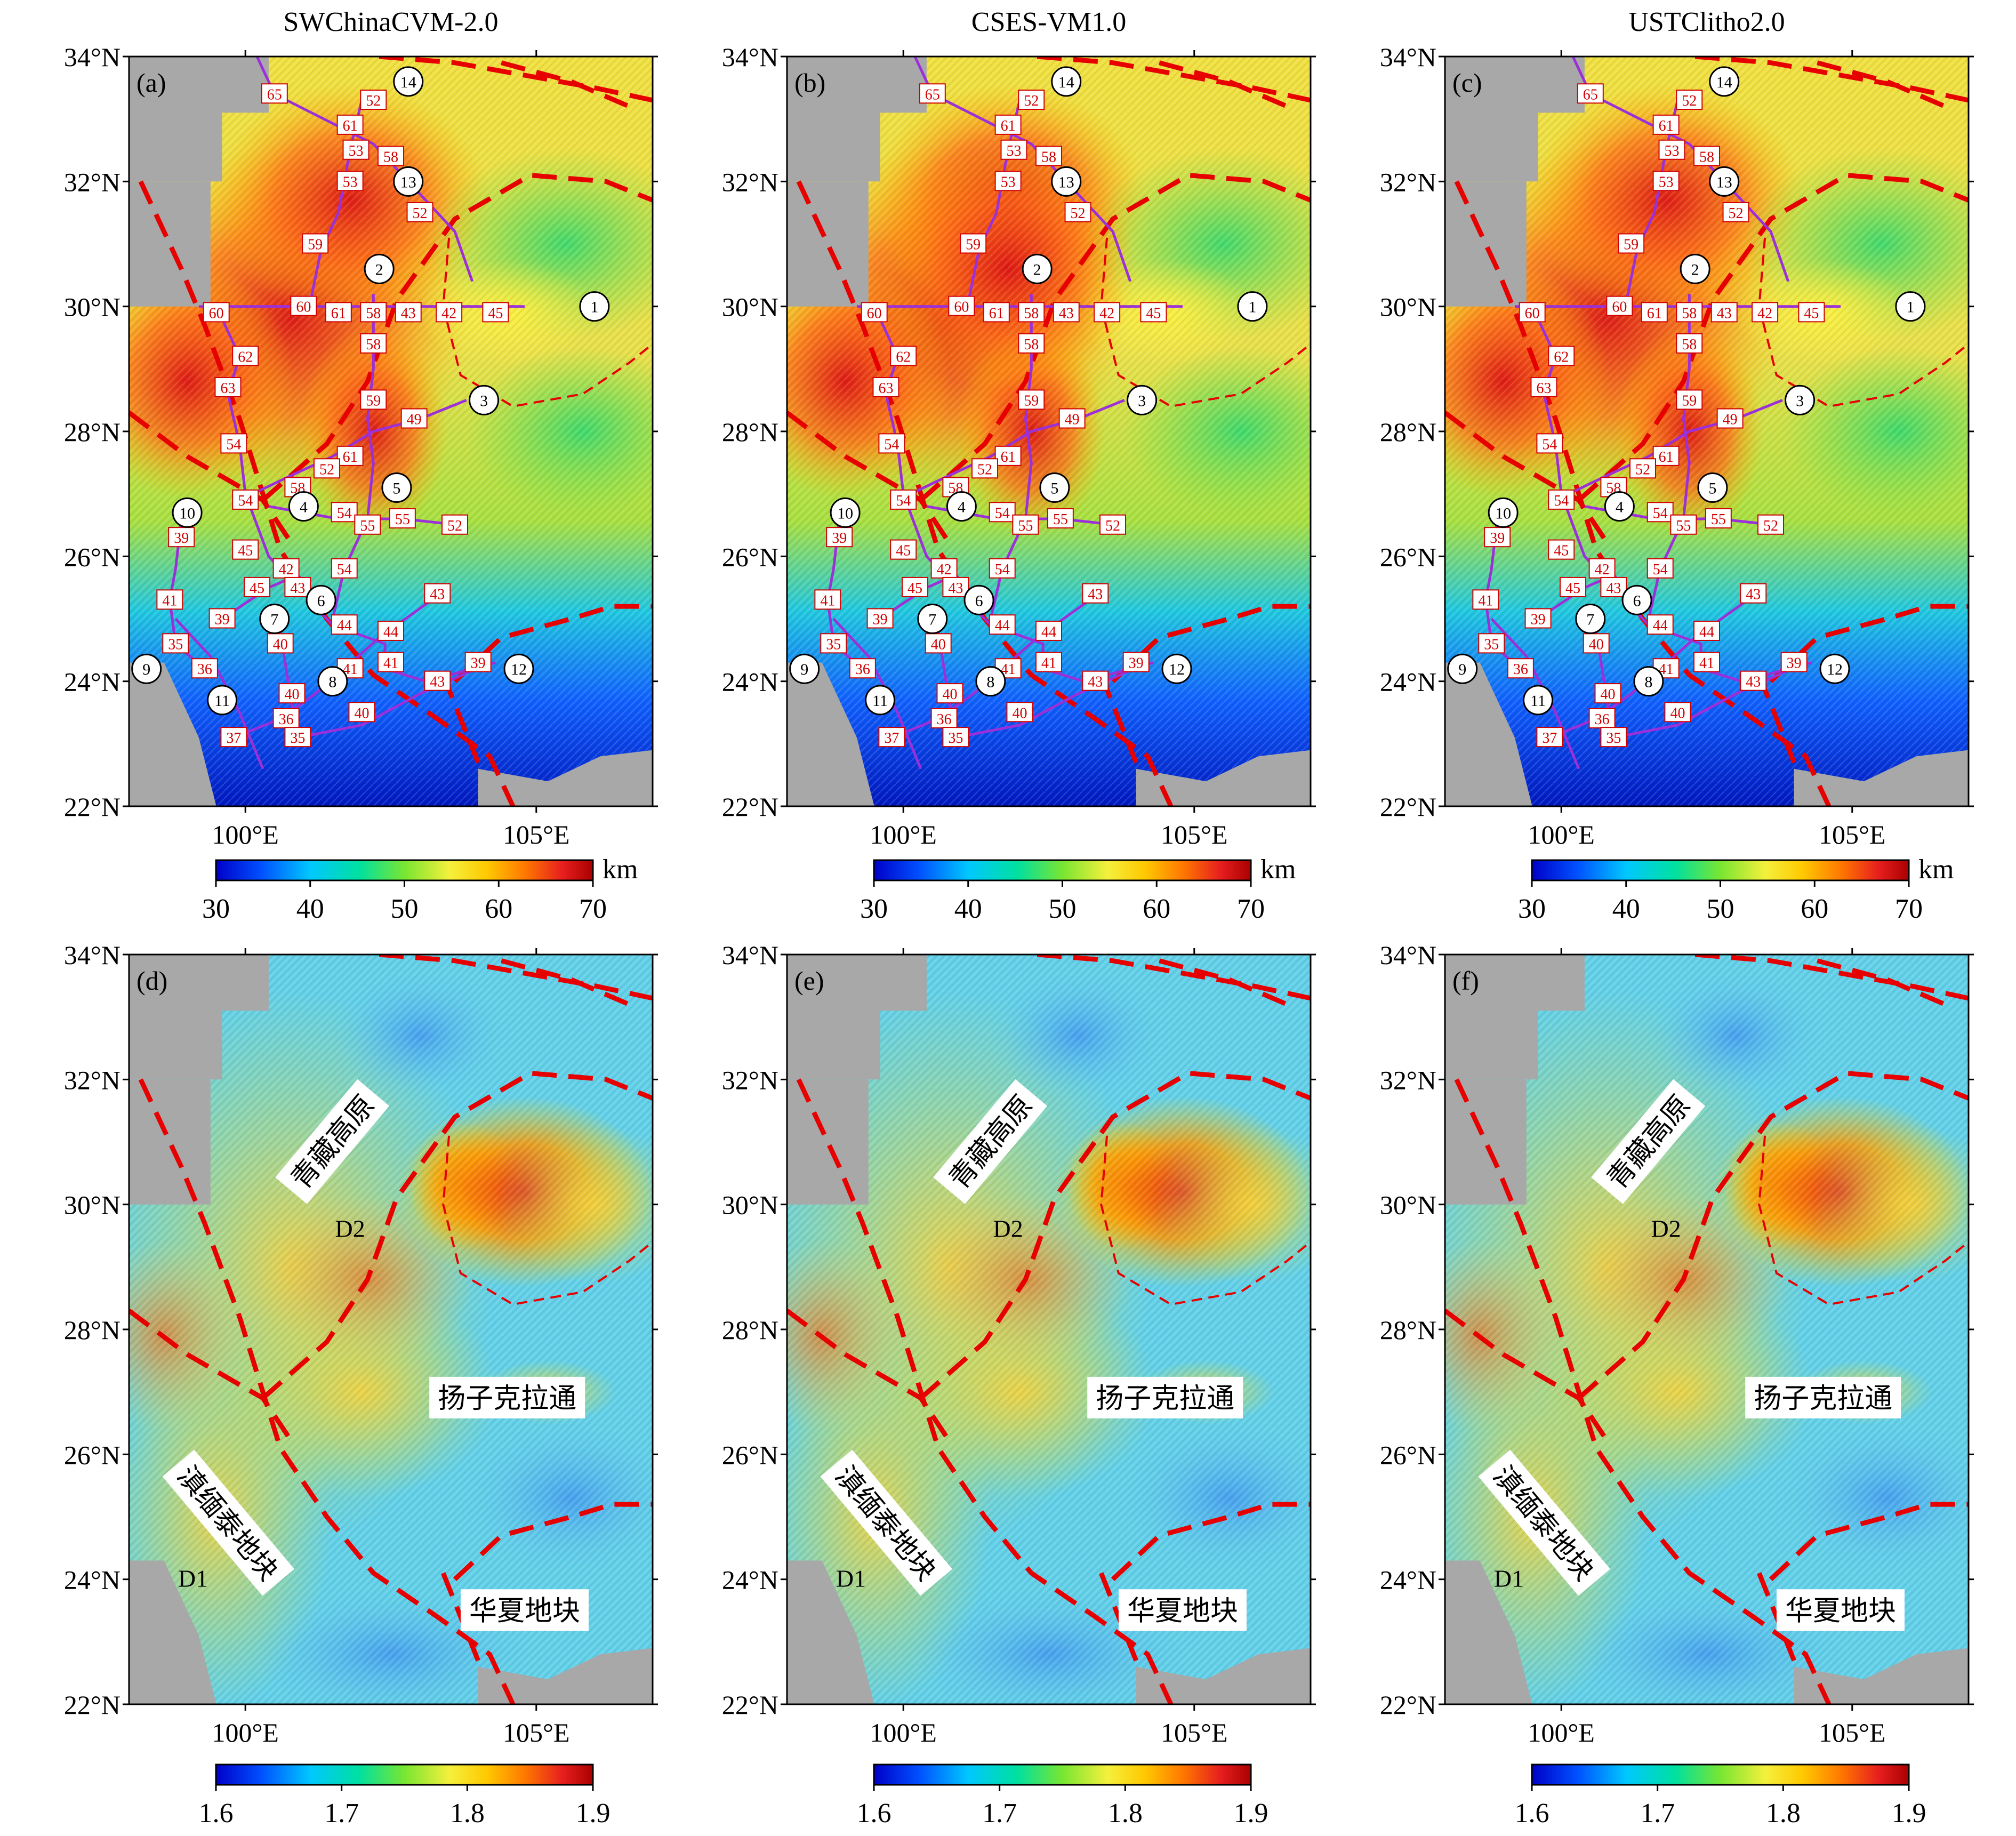 Image resolution: width=2016 pixels, height=1836 pixels. What do you see at coordinates (904, 356) in the screenshot?
I see `depth-value-label: 62` at bounding box center [904, 356].